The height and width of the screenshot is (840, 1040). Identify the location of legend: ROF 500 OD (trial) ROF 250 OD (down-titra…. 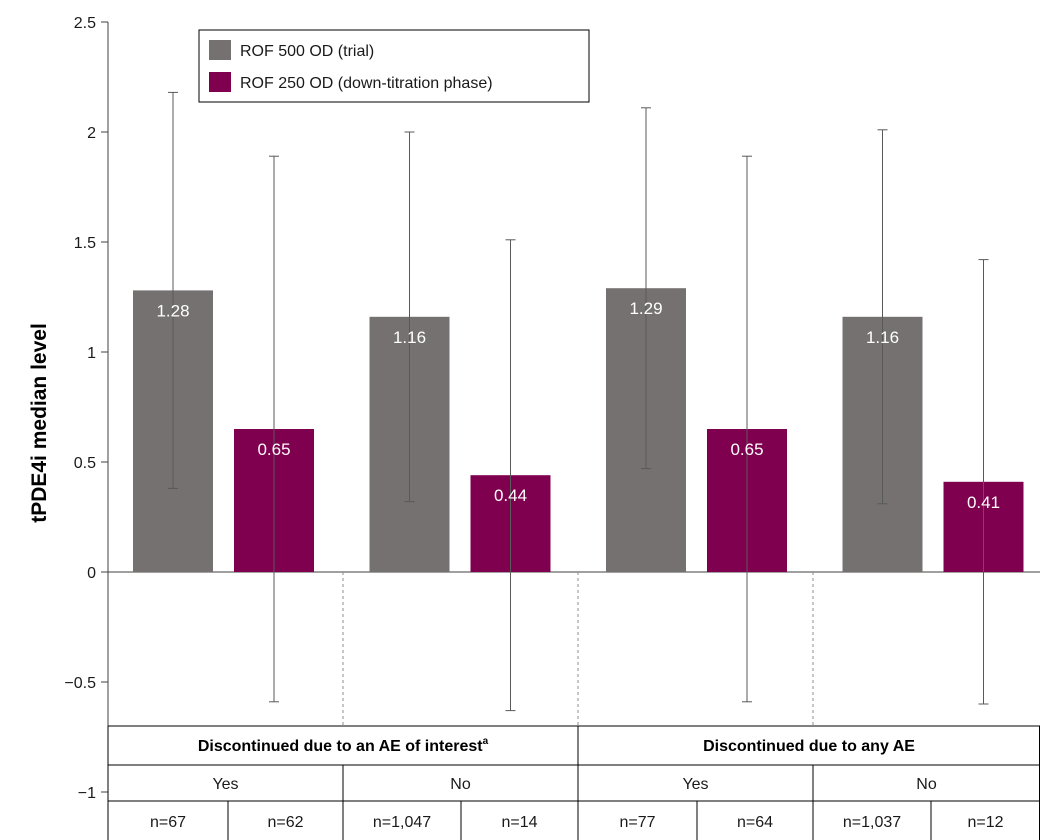
(394, 66).